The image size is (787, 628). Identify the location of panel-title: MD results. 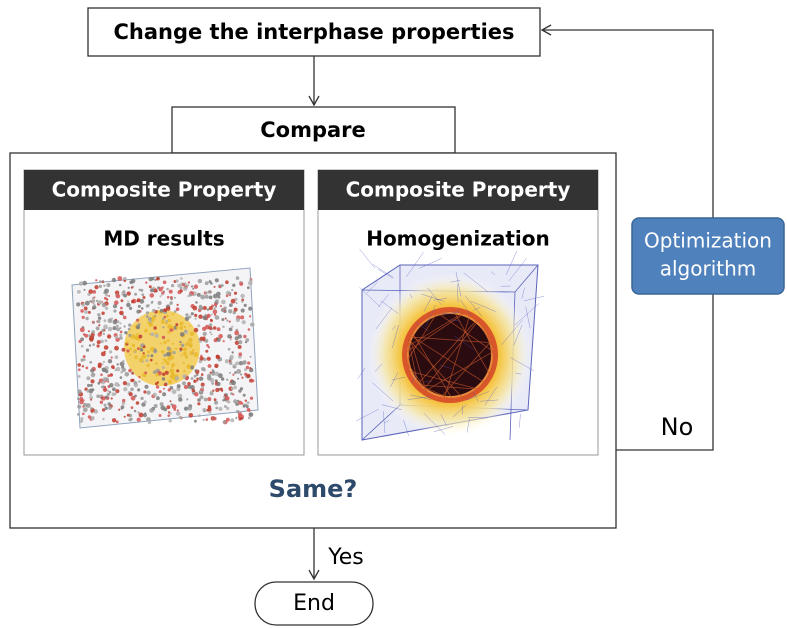
(163, 239).